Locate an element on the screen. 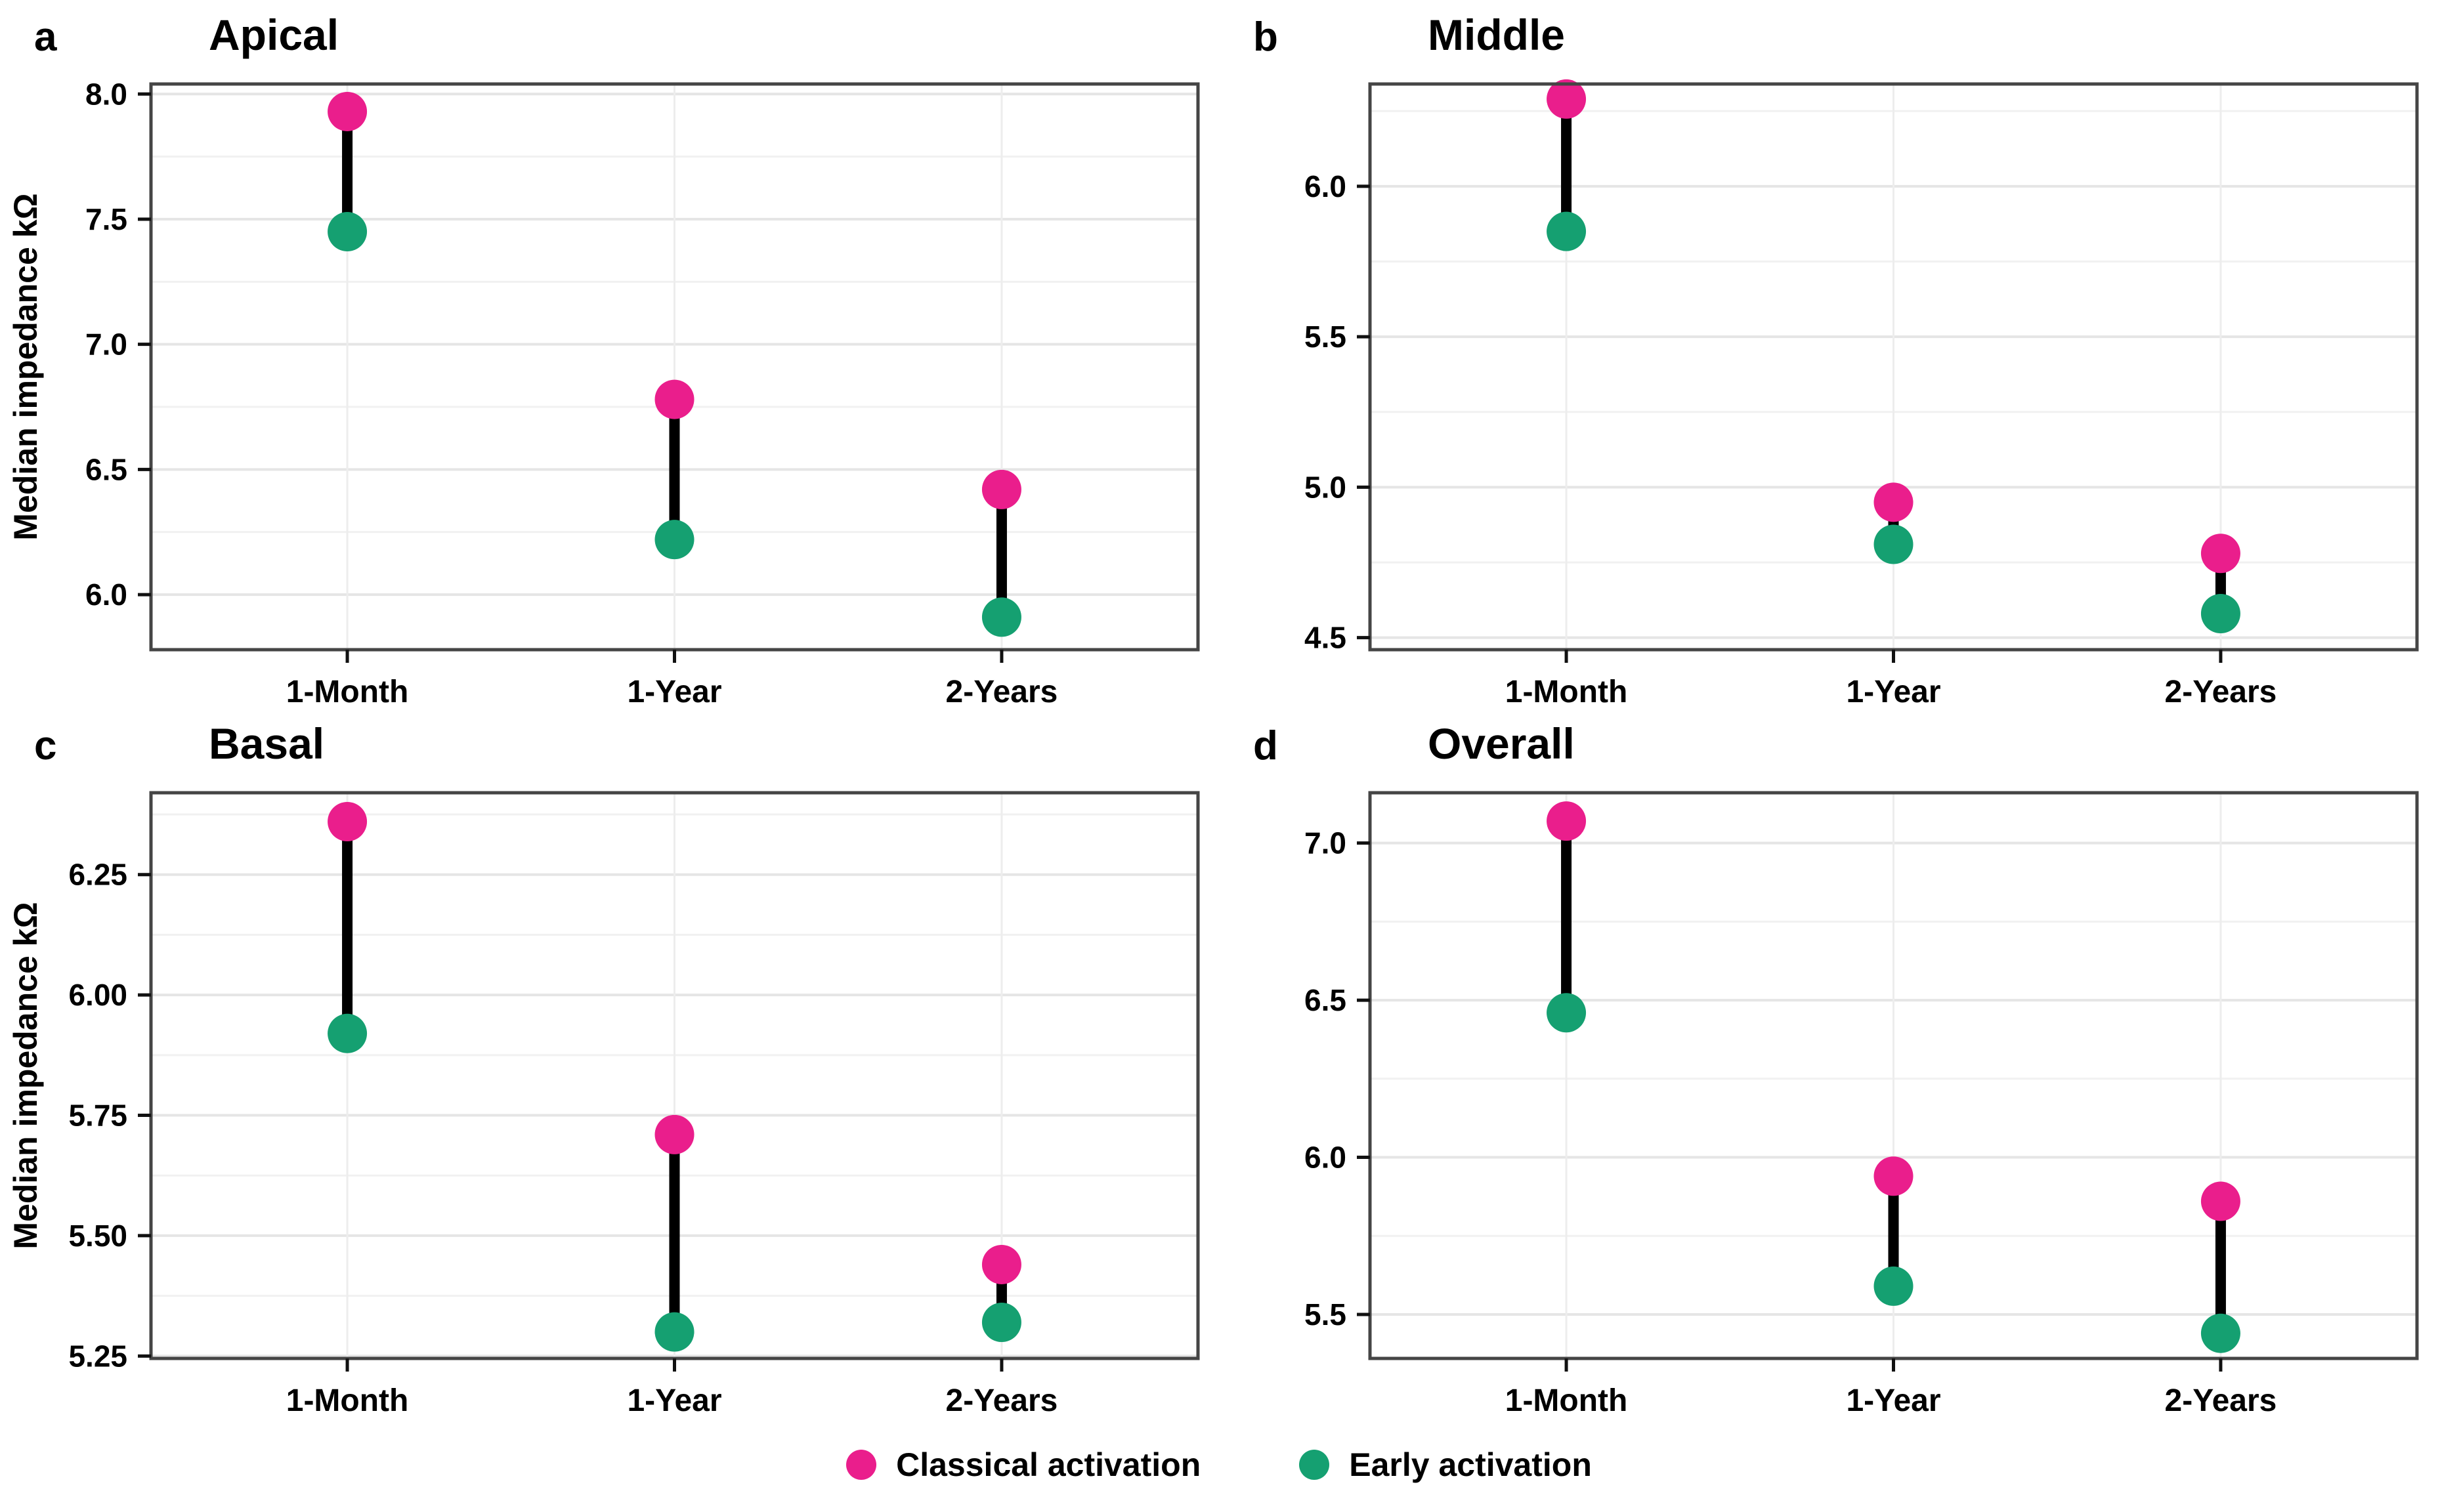 The image size is (2438, 1512). y-tick-label: 7.5 is located at coordinates (106, 219).